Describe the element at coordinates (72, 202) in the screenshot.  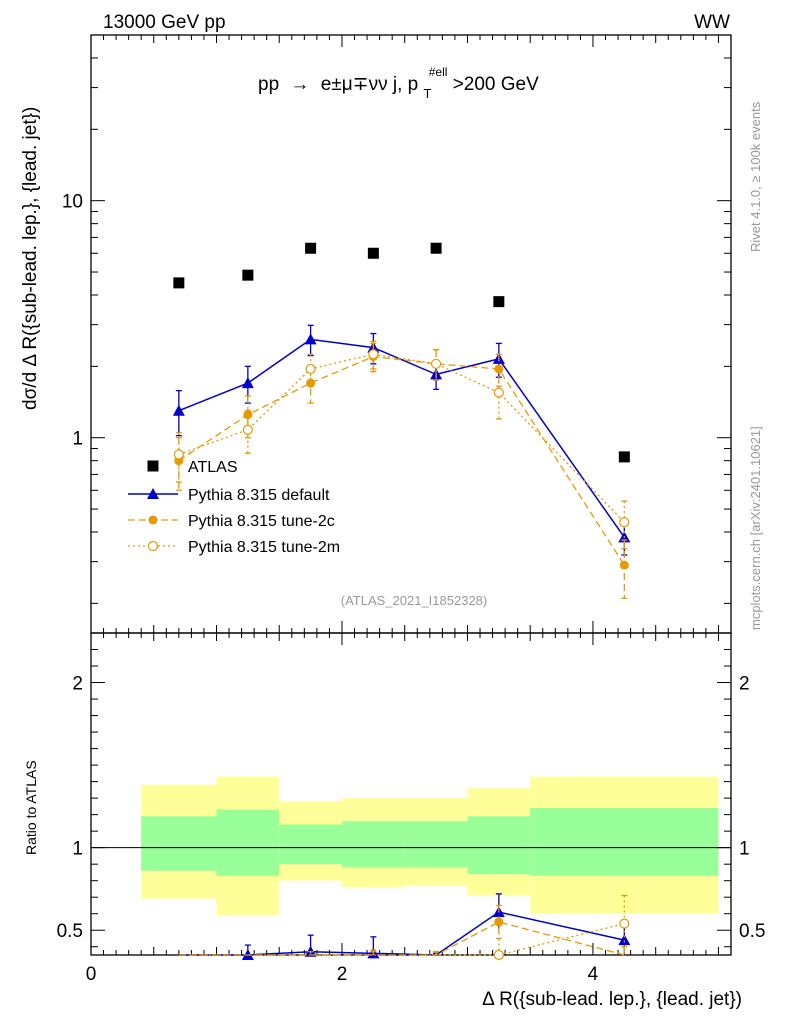
I see `y-tick-label-main: 10` at that location.